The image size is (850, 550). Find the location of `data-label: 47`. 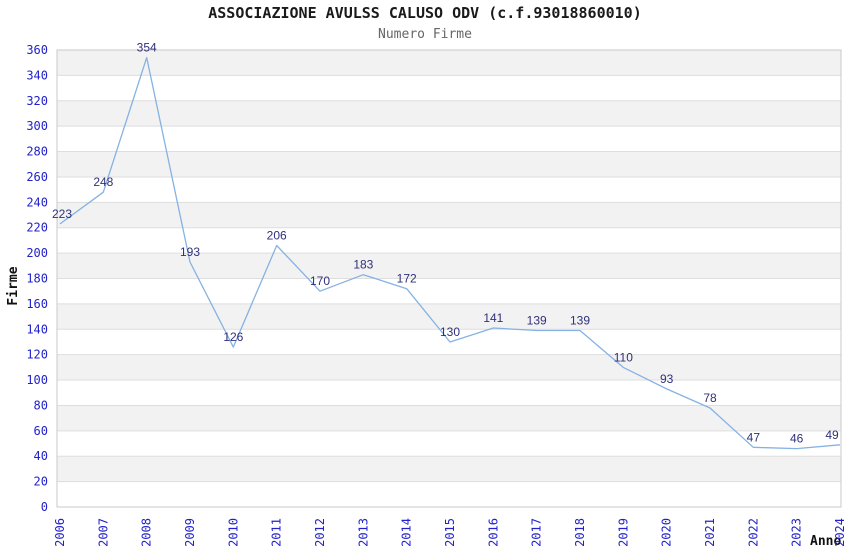

data-label: 47 is located at coordinates (754, 437).